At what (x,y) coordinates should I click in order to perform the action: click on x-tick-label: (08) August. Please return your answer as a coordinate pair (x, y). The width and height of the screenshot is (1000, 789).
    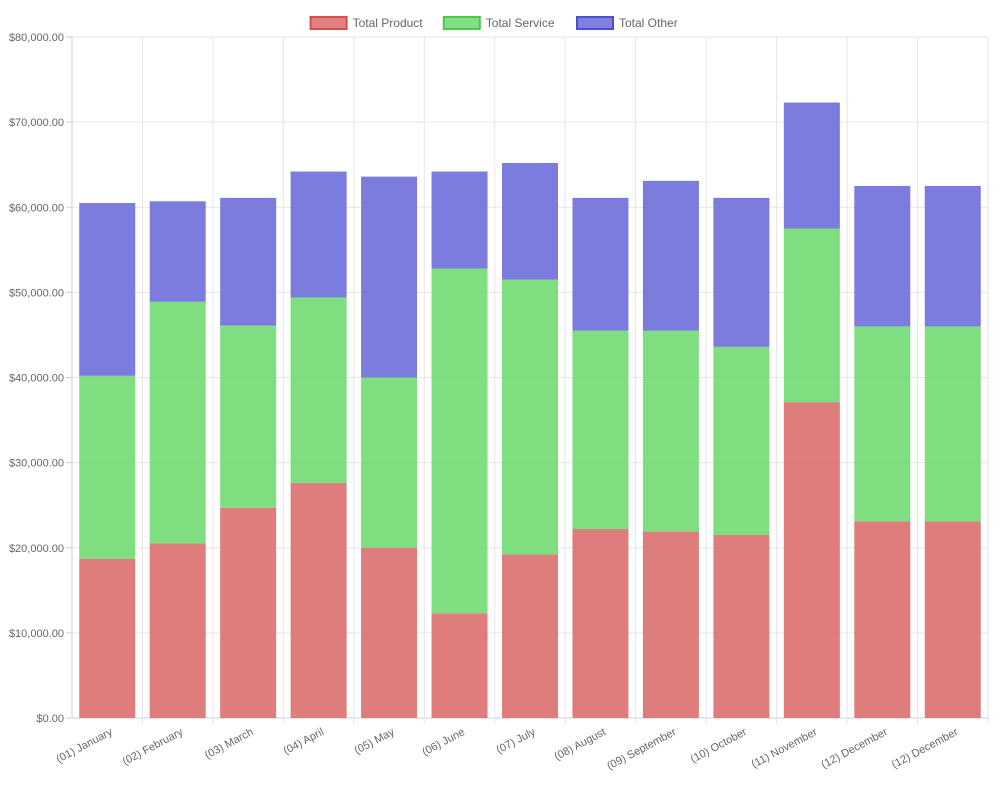
    Looking at the image, I should click on (580, 744).